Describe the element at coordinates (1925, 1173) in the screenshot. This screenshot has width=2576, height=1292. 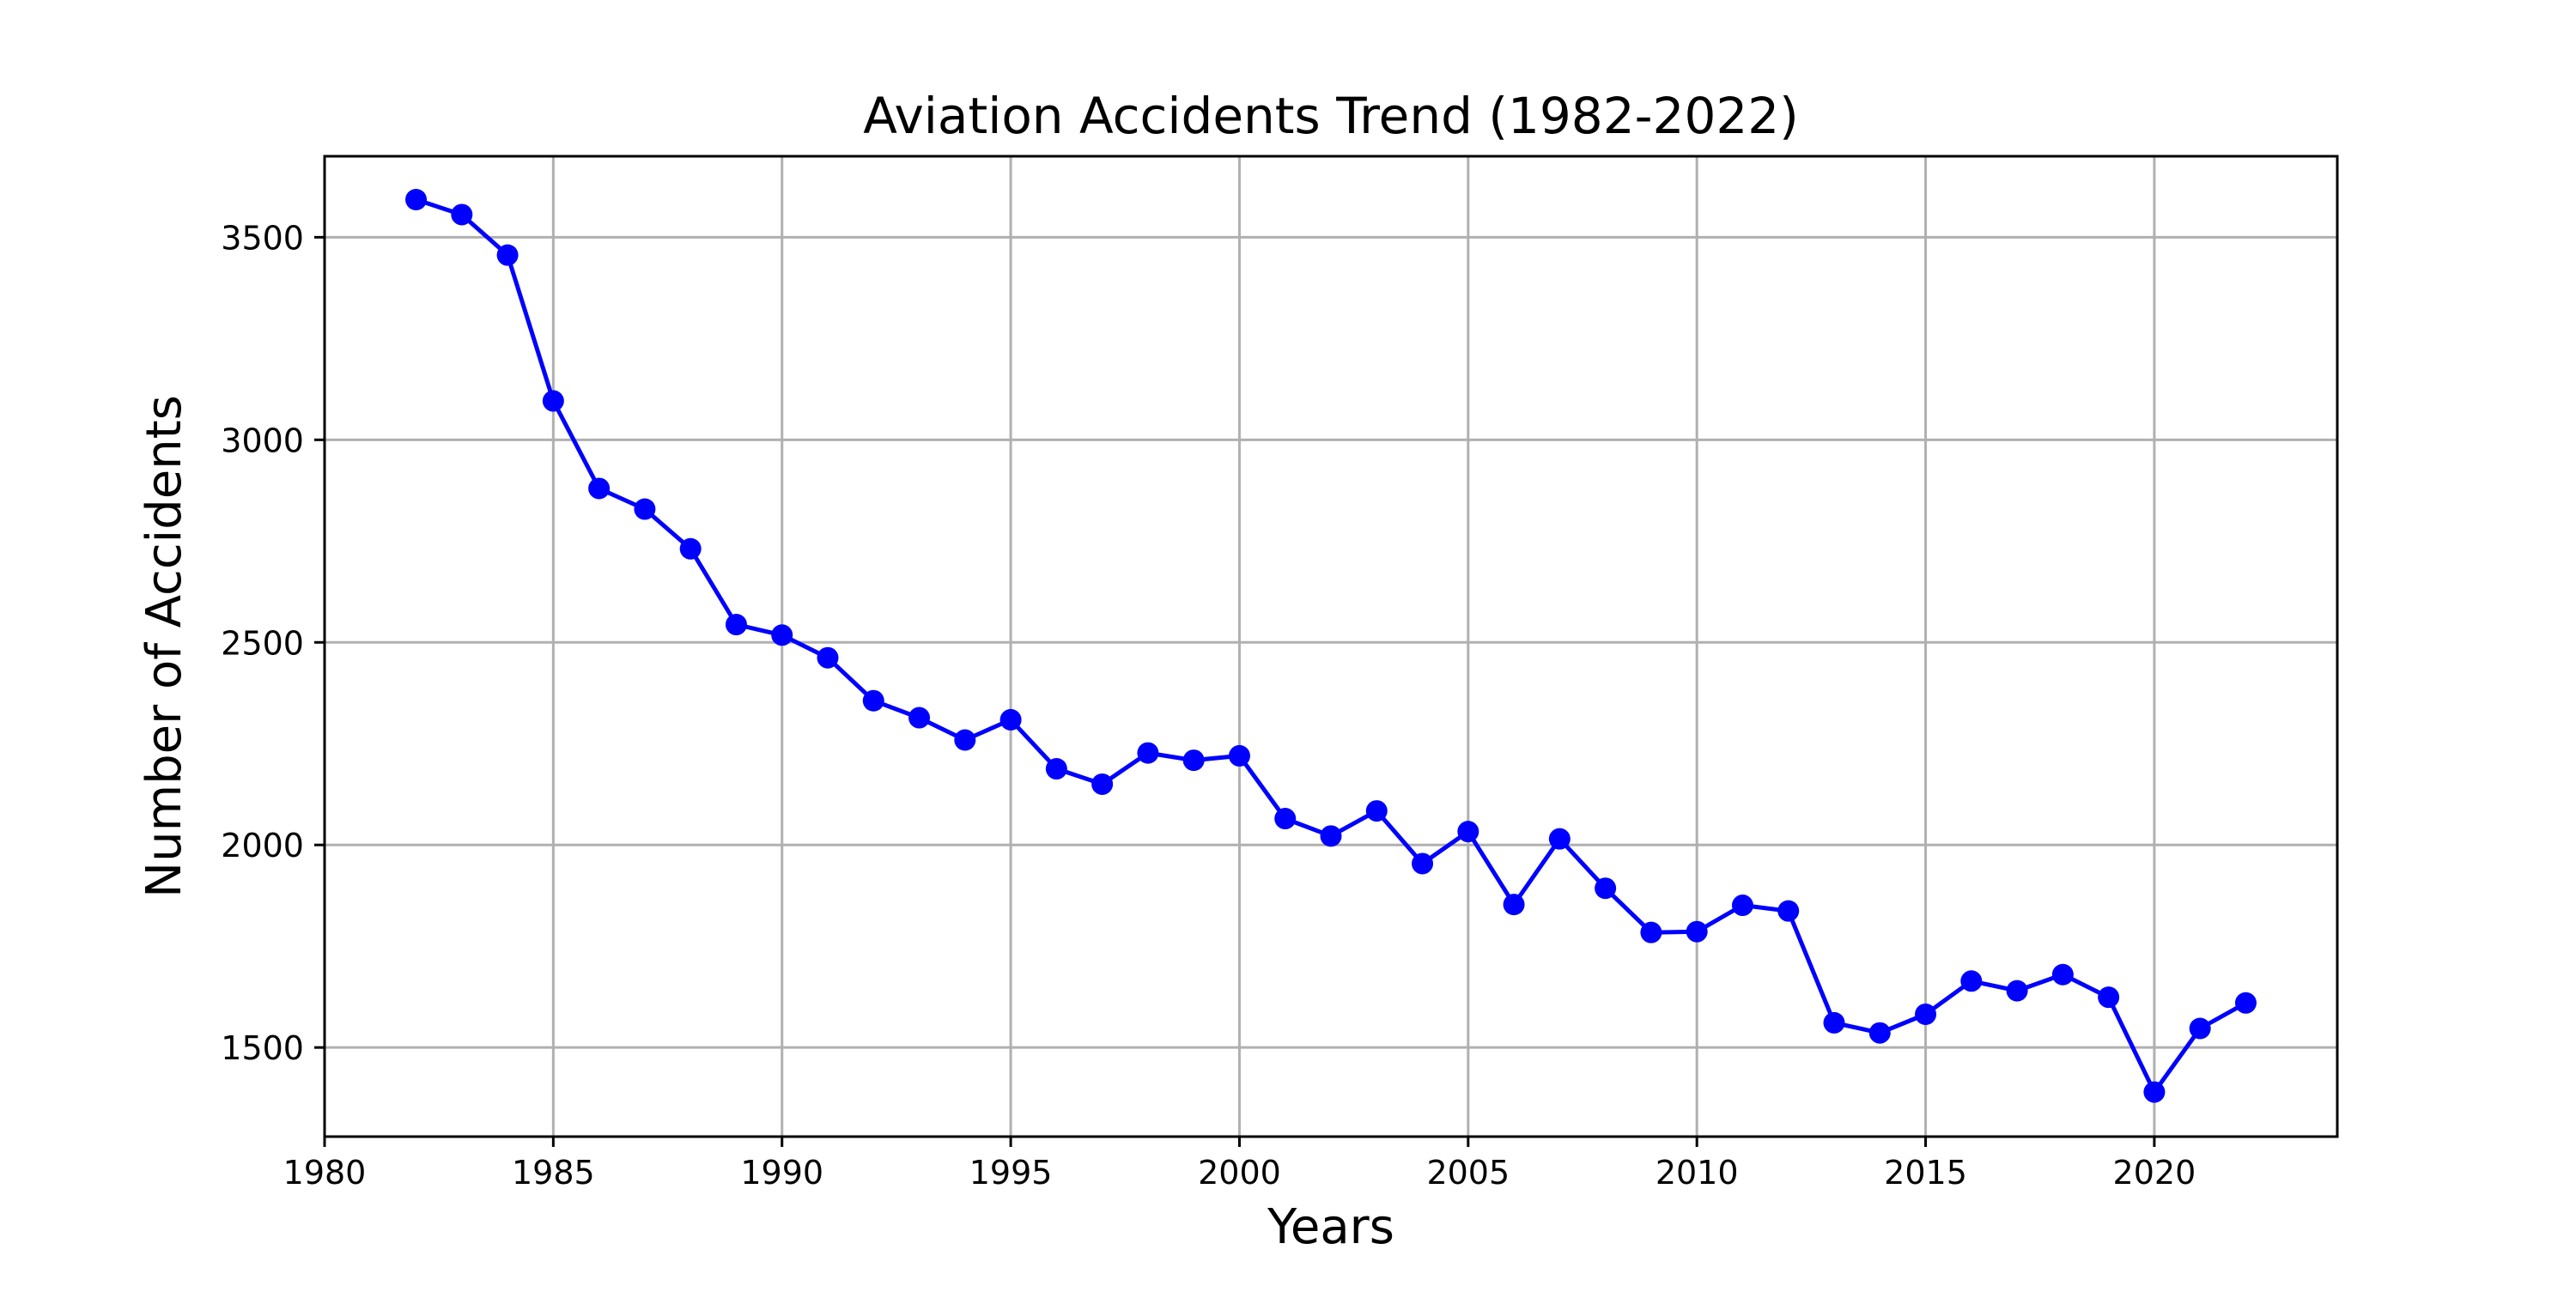
I see `x-tick-label: 2015` at that location.